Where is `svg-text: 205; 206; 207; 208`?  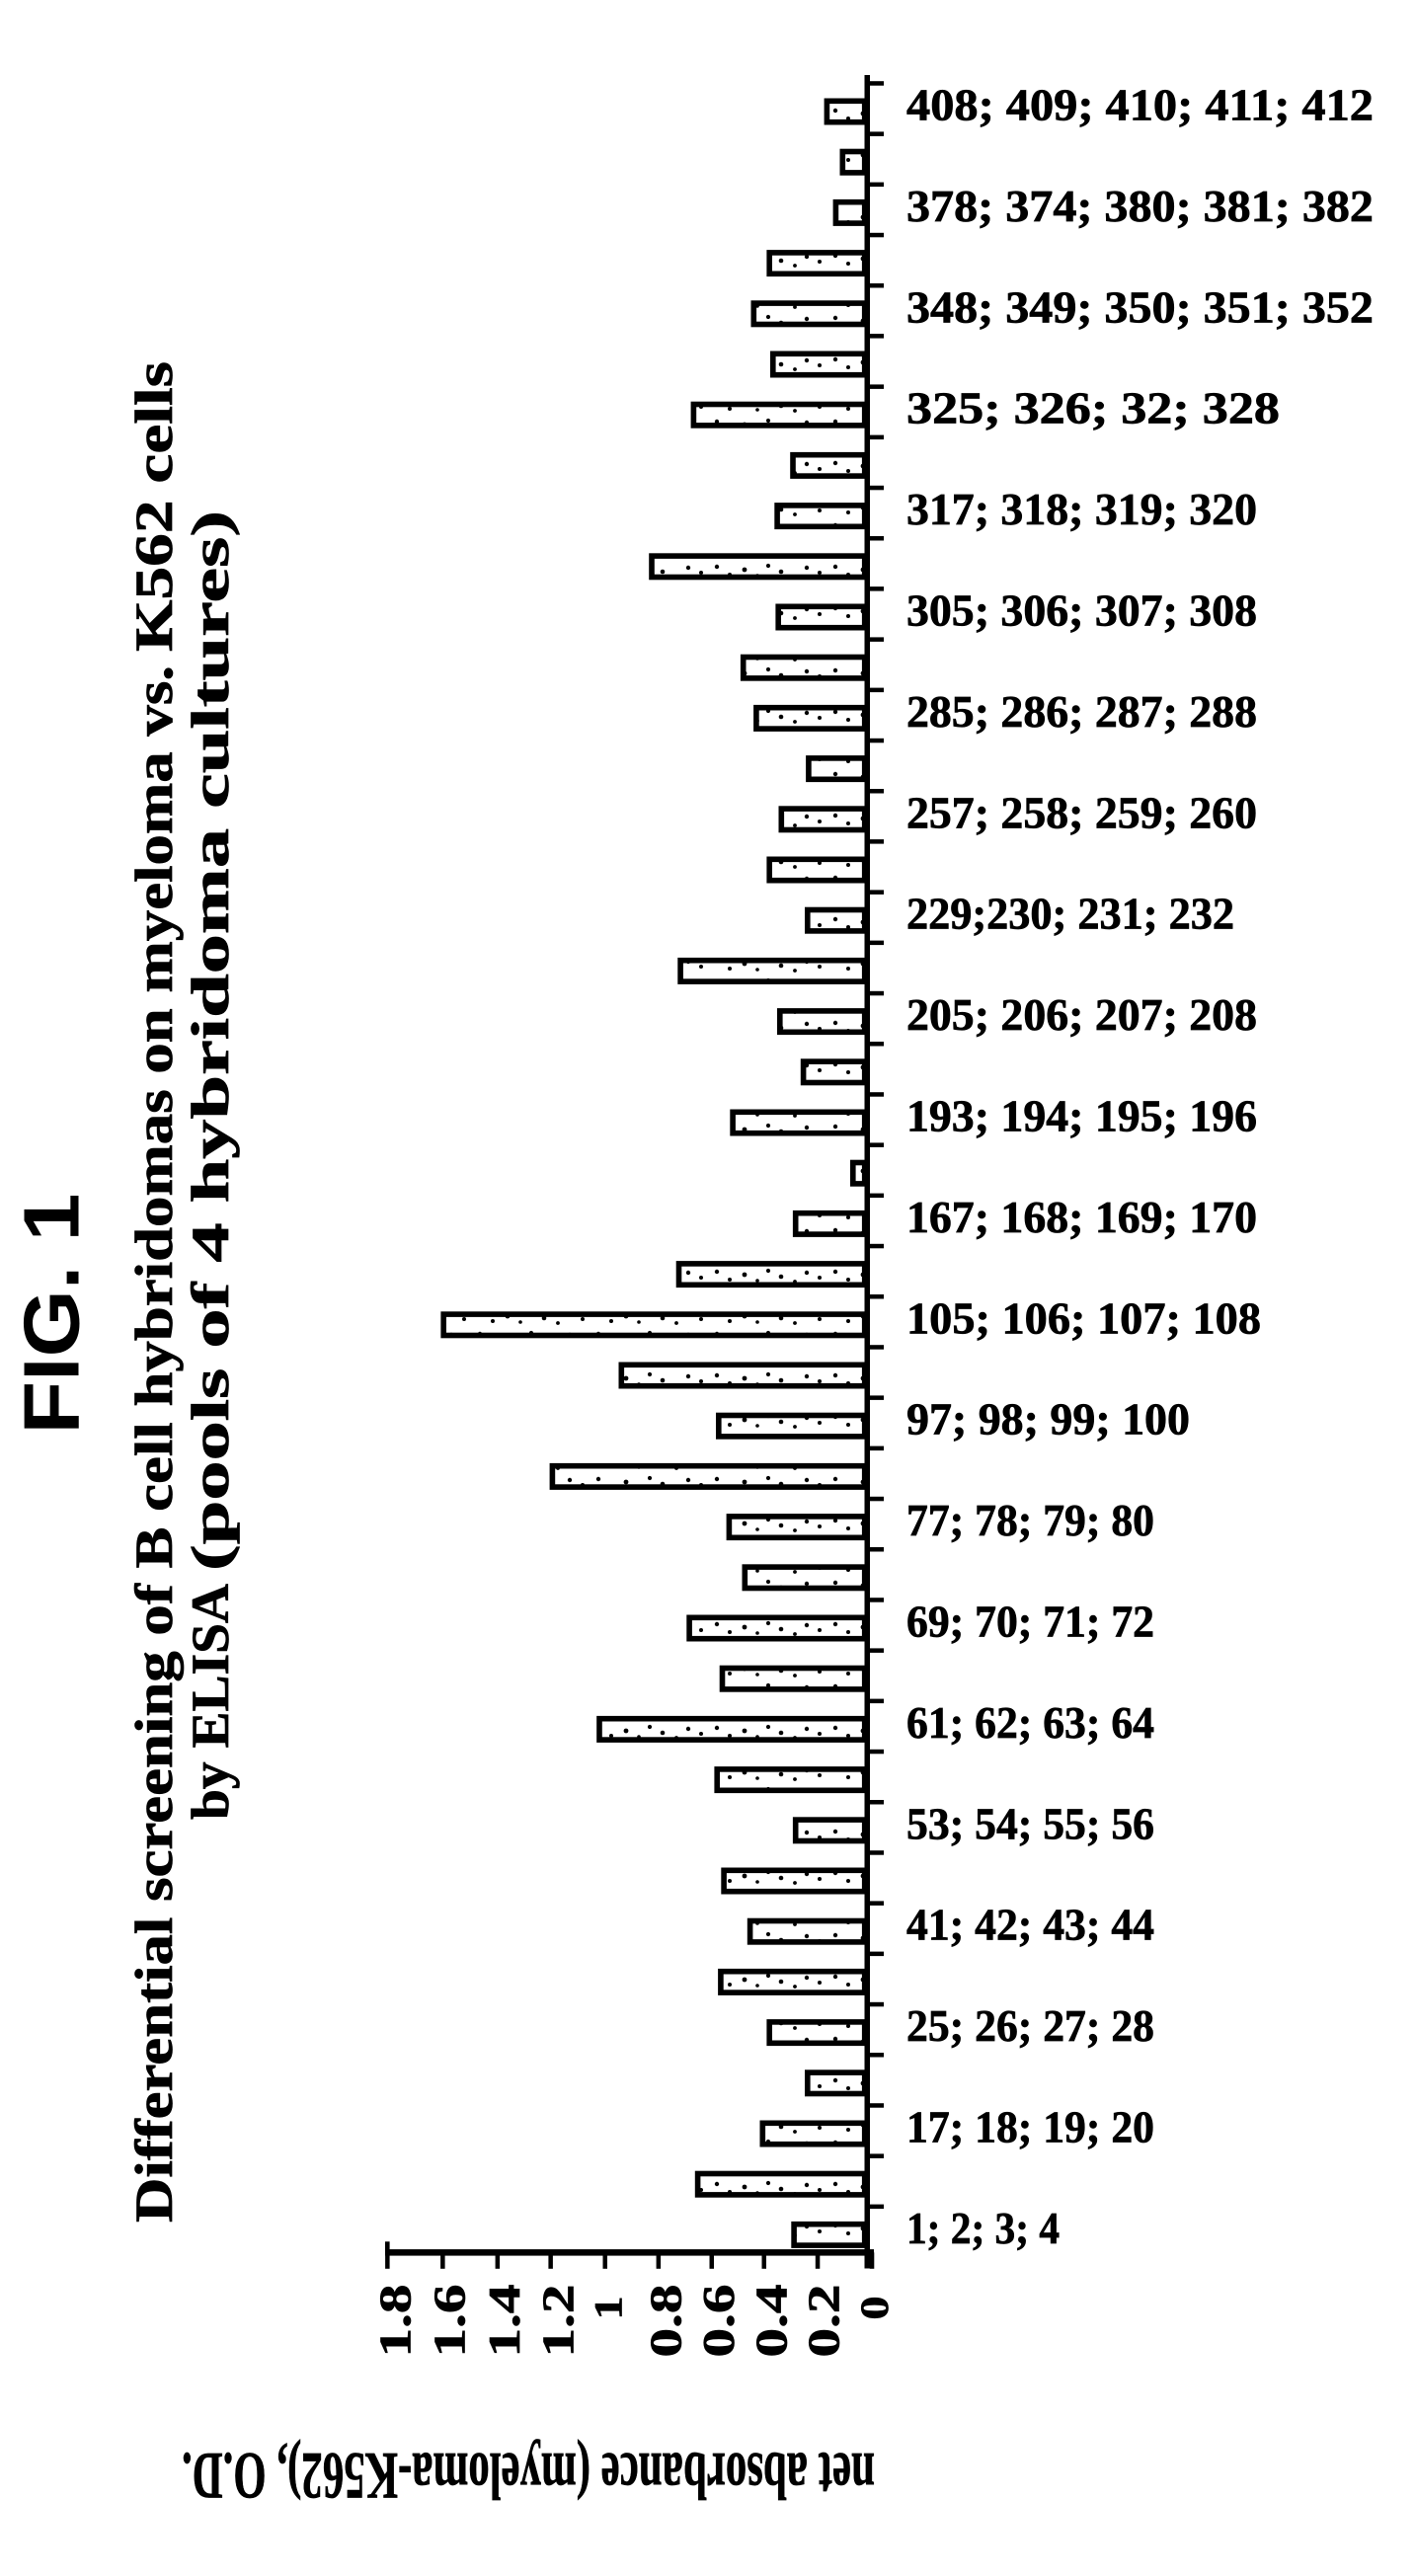
svg-text: 205; 206; 207; 208 is located at coordinates (1081, 1015).